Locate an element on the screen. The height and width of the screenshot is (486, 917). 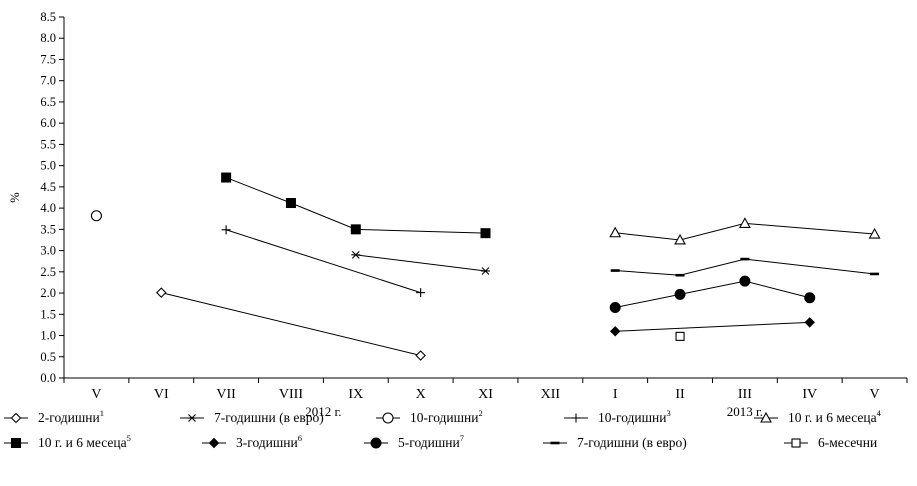
y-tick-label: 2.5 is located at coordinates (48, 272).